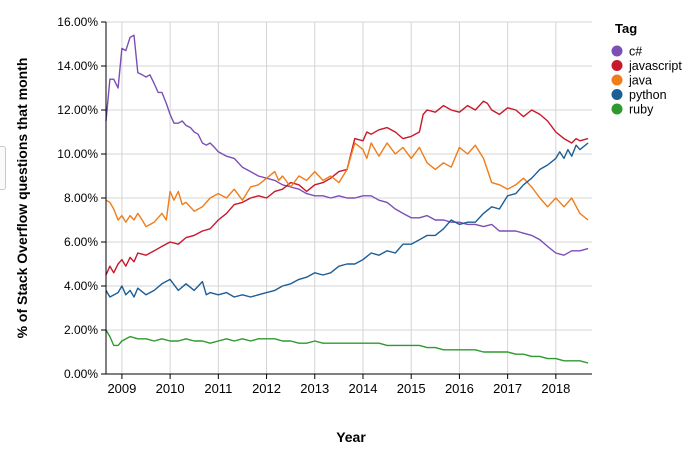  I want to click on series-line-java, so click(347, 185).